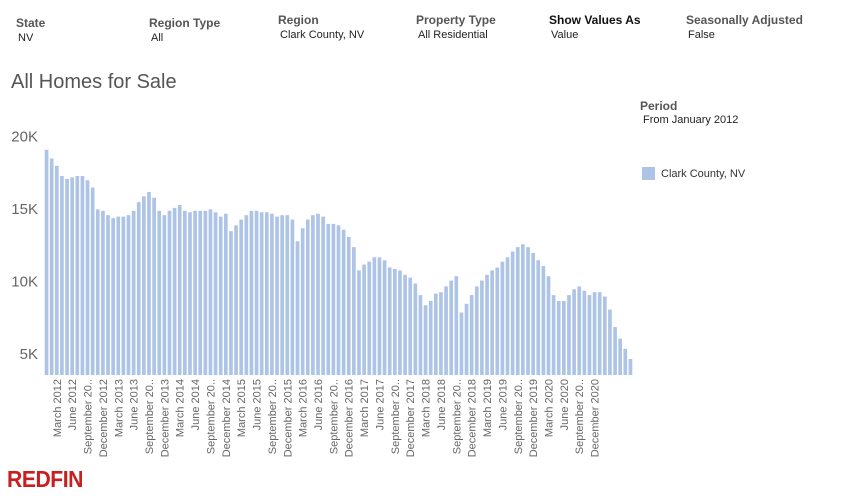 This screenshot has width=849, height=499. Describe the element at coordinates (456, 27) in the screenshot. I see `filter-property-type: Property Type All Residential` at that location.